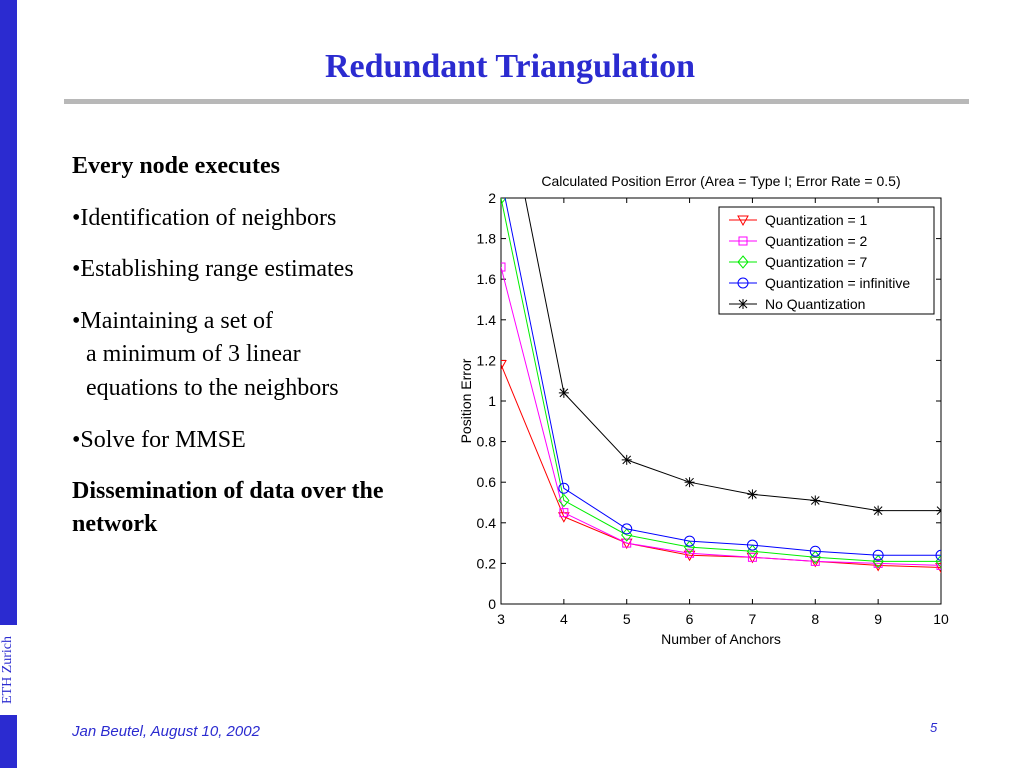 The image size is (1024, 768). Describe the element at coordinates (487, 239) in the screenshot. I see `y-tick-label: 1.8` at that location.